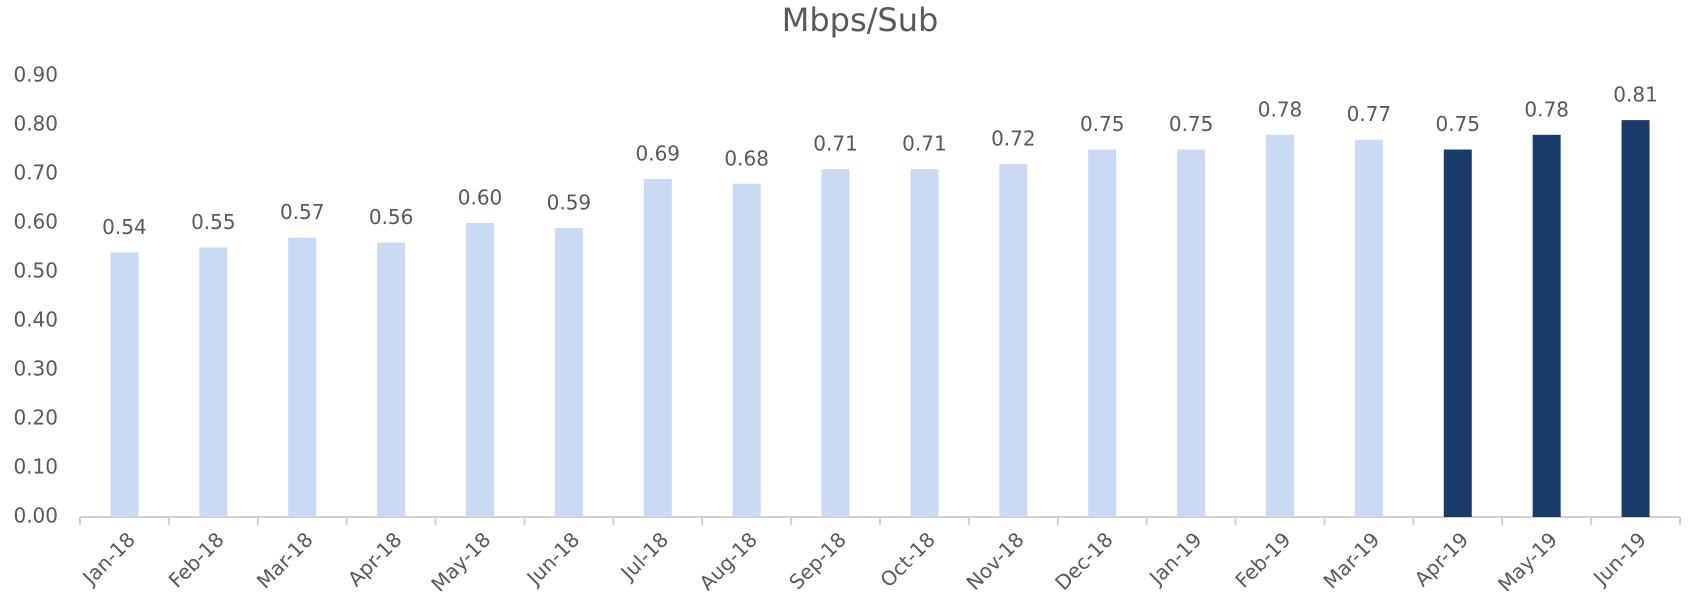  I want to click on data-label: 0.68, so click(746, 158).